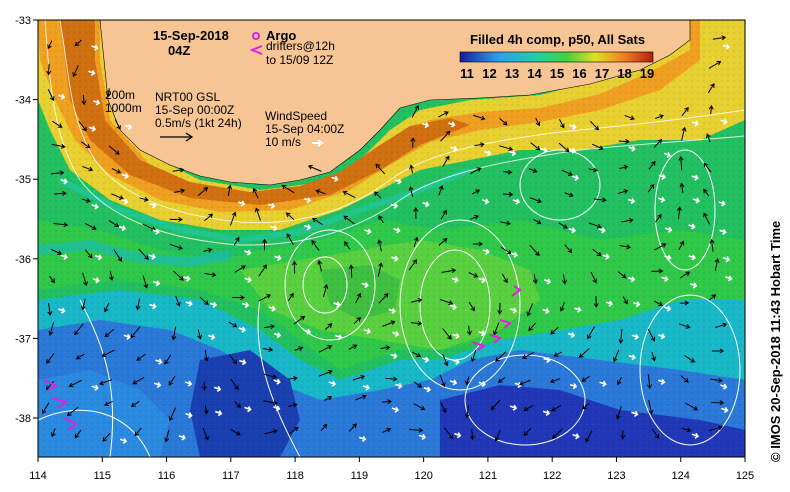 This screenshot has height=492, width=790. Describe the element at coordinates (299, 60) in the screenshot. I see `legend-drifters-line2: to 15/09 12Z` at that location.